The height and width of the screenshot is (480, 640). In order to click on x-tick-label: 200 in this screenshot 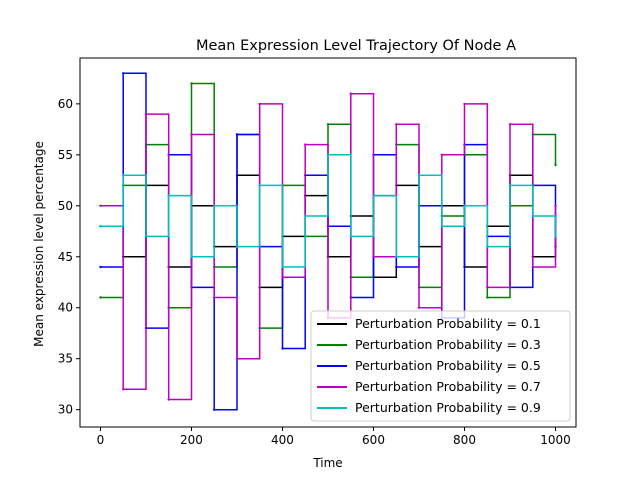, I will do `click(191, 440)`.